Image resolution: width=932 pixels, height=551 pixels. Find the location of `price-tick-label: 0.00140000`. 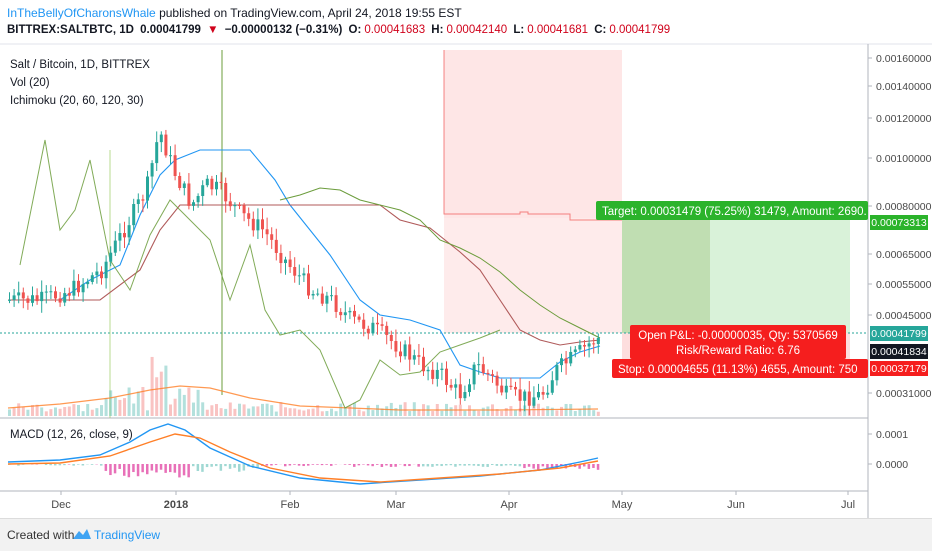

price-tick-label: 0.00140000 is located at coordinates (904, 87).